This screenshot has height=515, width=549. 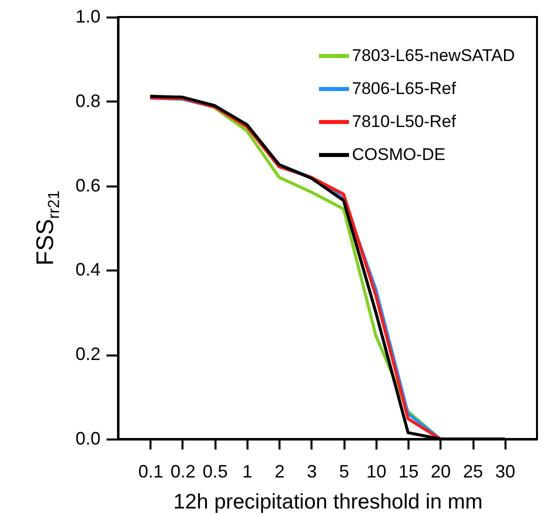 What do you see at coordinates (183, 472) in the screenshot?
I see `x-tick-label: 0.2` at bounding box center [183, 472].